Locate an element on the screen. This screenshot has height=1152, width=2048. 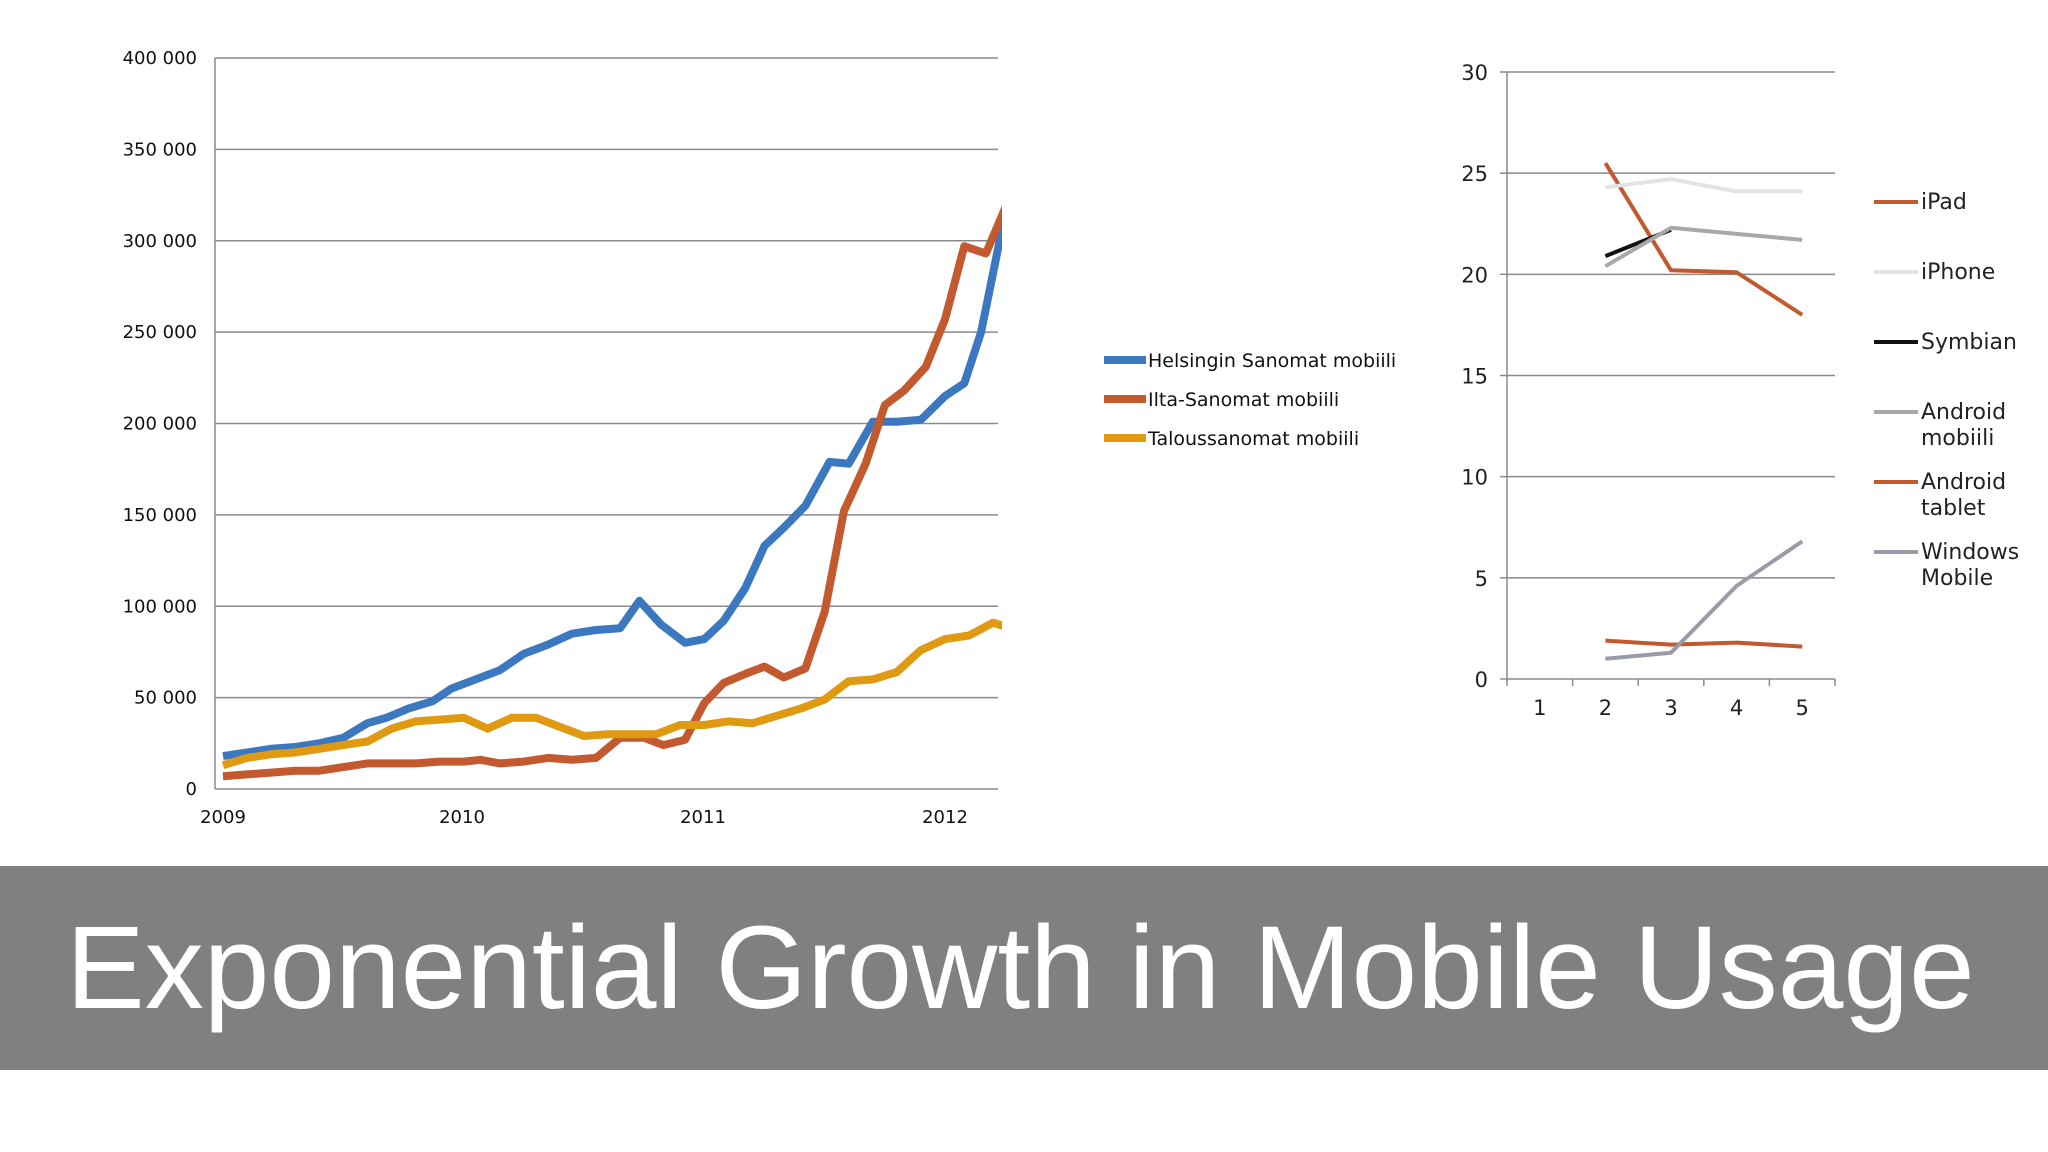
y-tick-label: 300 000 is located at coordinates (160, 241).